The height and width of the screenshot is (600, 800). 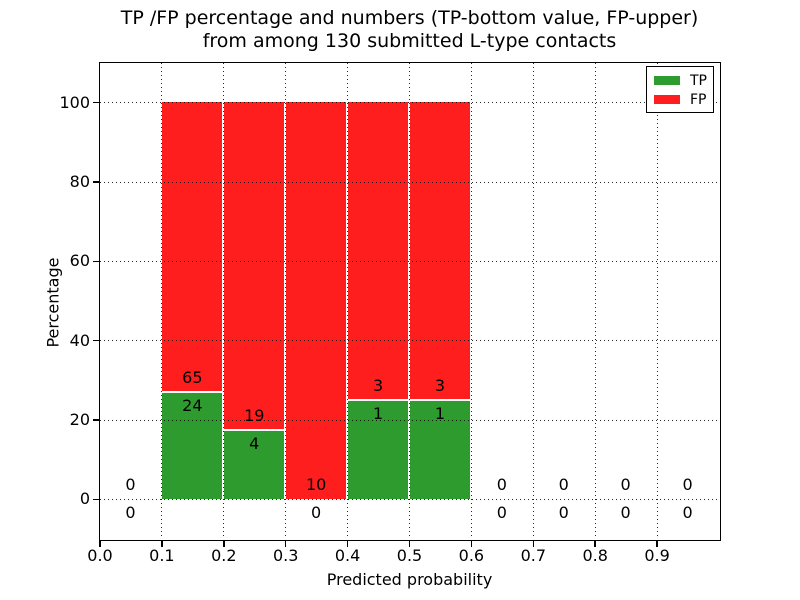 What do you see at coordinates (224, 555) in the screenshot?
I see `x-tick-label: 0.2` at bounding box center [224, 555].